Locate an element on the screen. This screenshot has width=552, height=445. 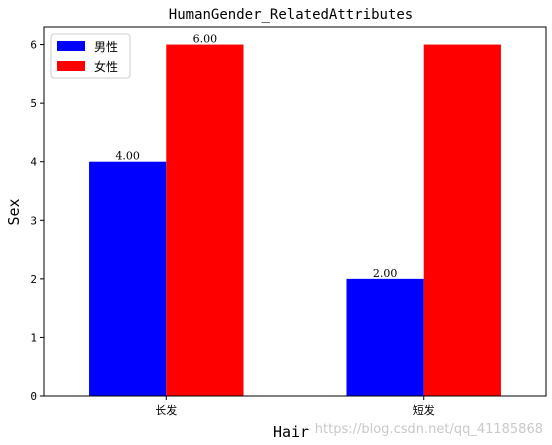
x-axis-label: Hair is located at coordinates (291, 432).